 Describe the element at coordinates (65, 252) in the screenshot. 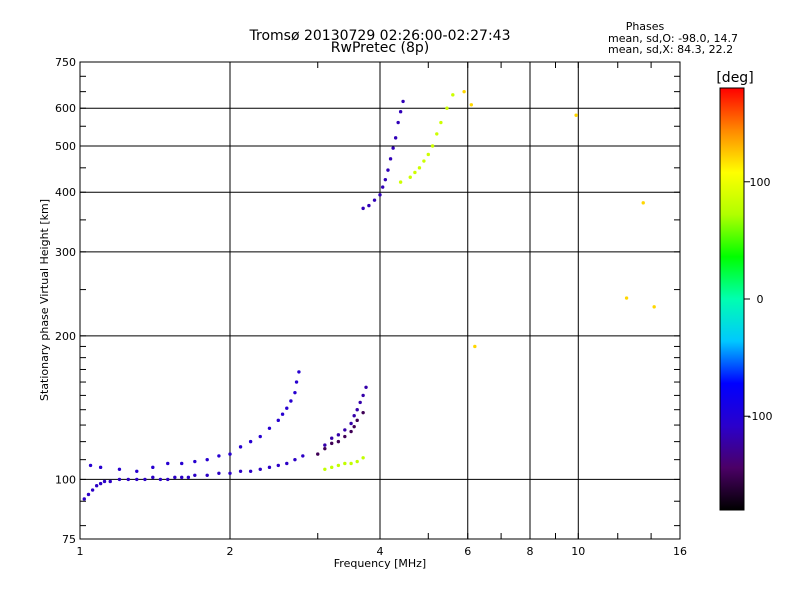

I see `y-tick-label: 300` at that location.